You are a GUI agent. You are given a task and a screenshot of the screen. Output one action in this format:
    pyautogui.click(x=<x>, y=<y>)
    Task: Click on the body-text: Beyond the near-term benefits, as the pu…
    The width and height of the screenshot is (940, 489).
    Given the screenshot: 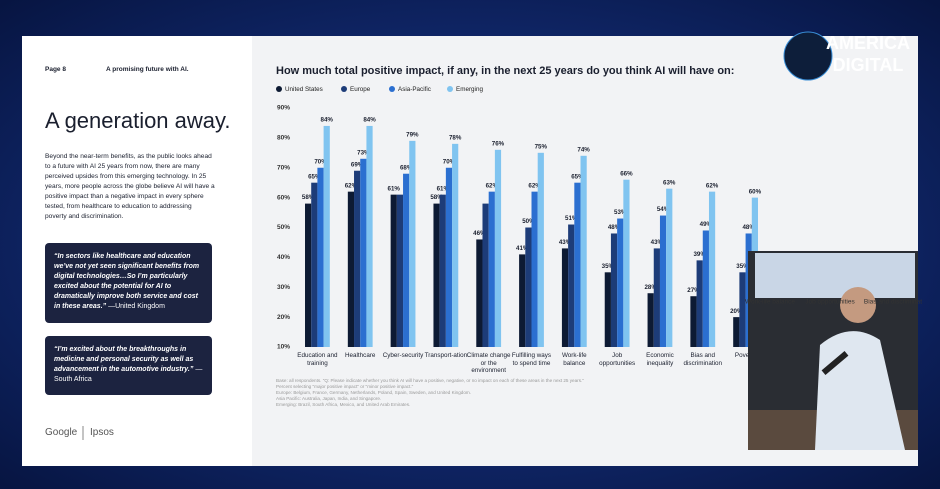 What is the action you would take?
    pyautogui.click(x=130, y=186)
    